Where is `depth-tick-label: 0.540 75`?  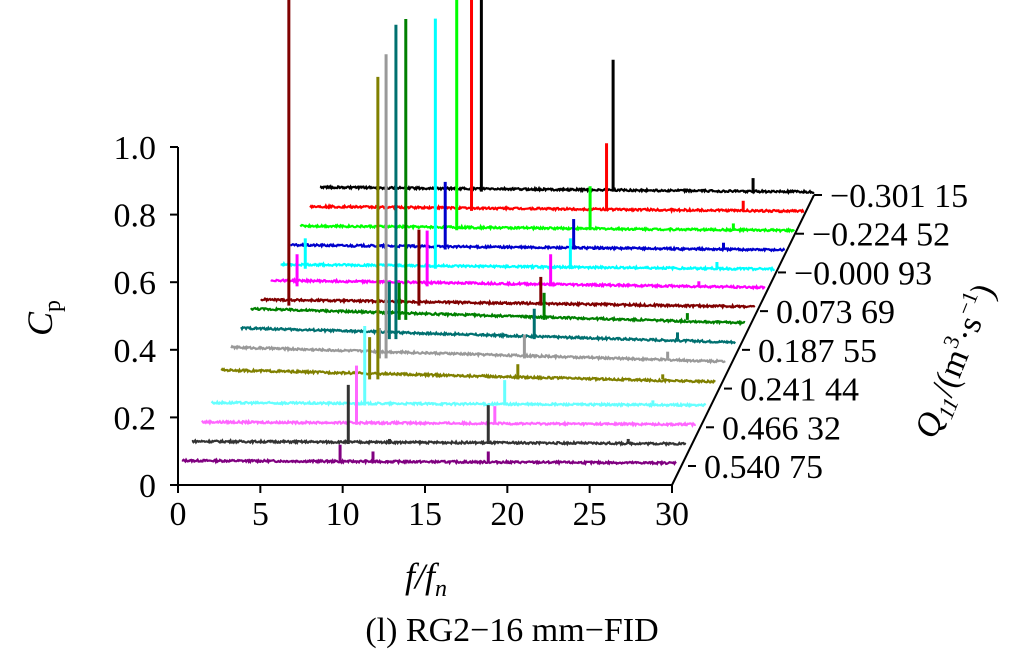 depth-tick-label: 0.540 75 is located at coordinates (763, 467).